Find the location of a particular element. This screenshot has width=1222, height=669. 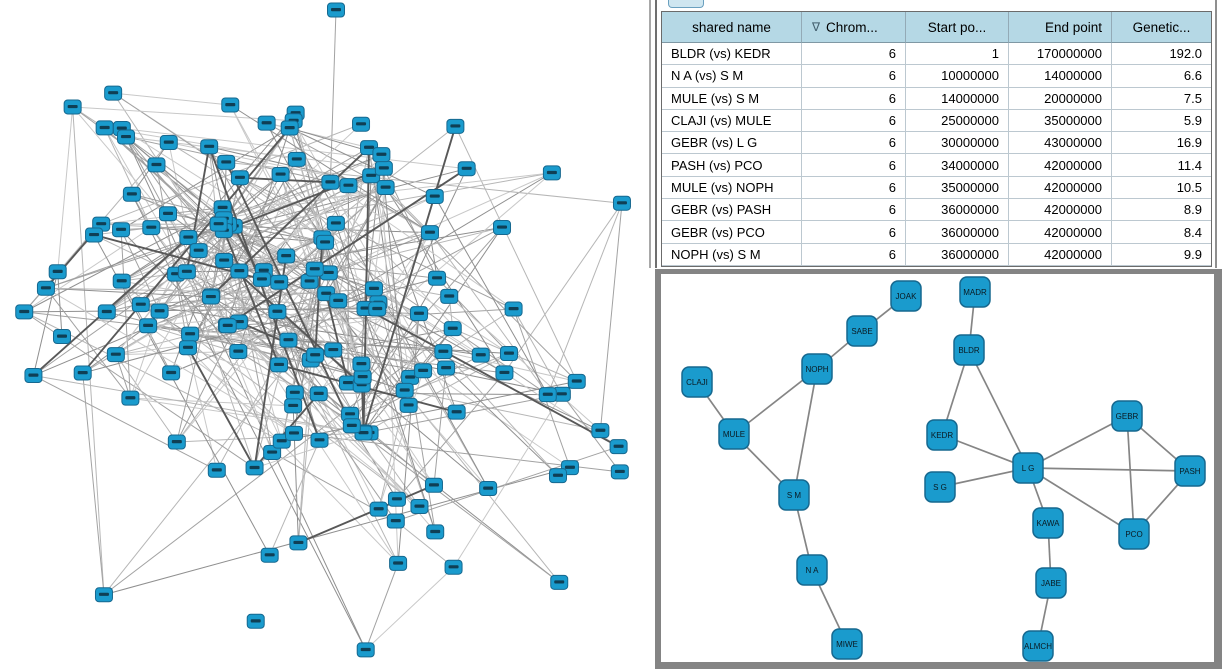

table-row: GEBR (vs) PASH 6 36000000 42000000 8.9 is located at coordinates (936, 210).